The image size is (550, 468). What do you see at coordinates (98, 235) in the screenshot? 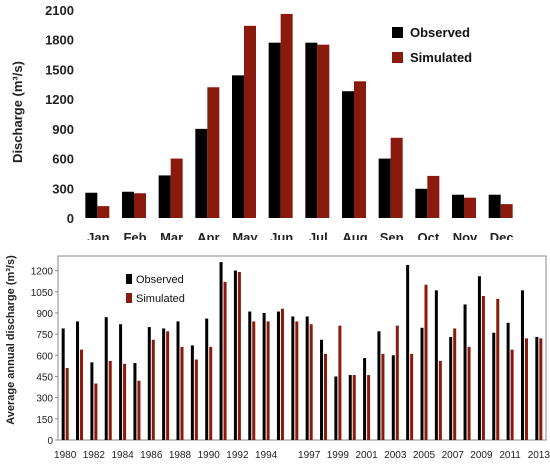
I see `chart1-xtick-label: Jan` at bounding box center [98, 235].